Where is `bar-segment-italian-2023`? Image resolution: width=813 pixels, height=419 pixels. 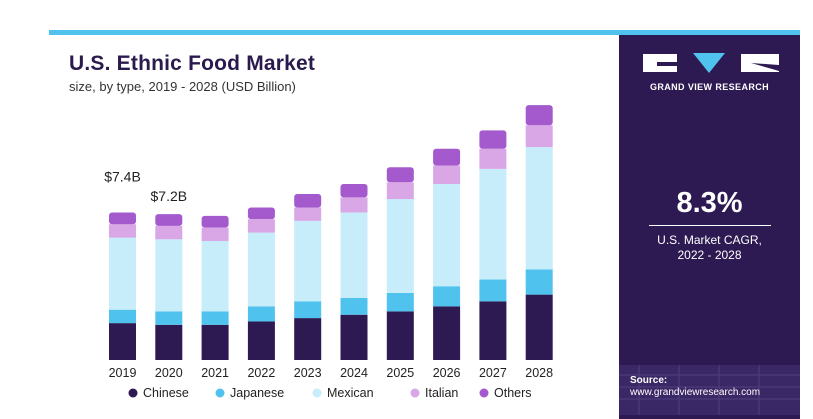 bar-segment-italian-2023 is located at coordinates (308, 214).